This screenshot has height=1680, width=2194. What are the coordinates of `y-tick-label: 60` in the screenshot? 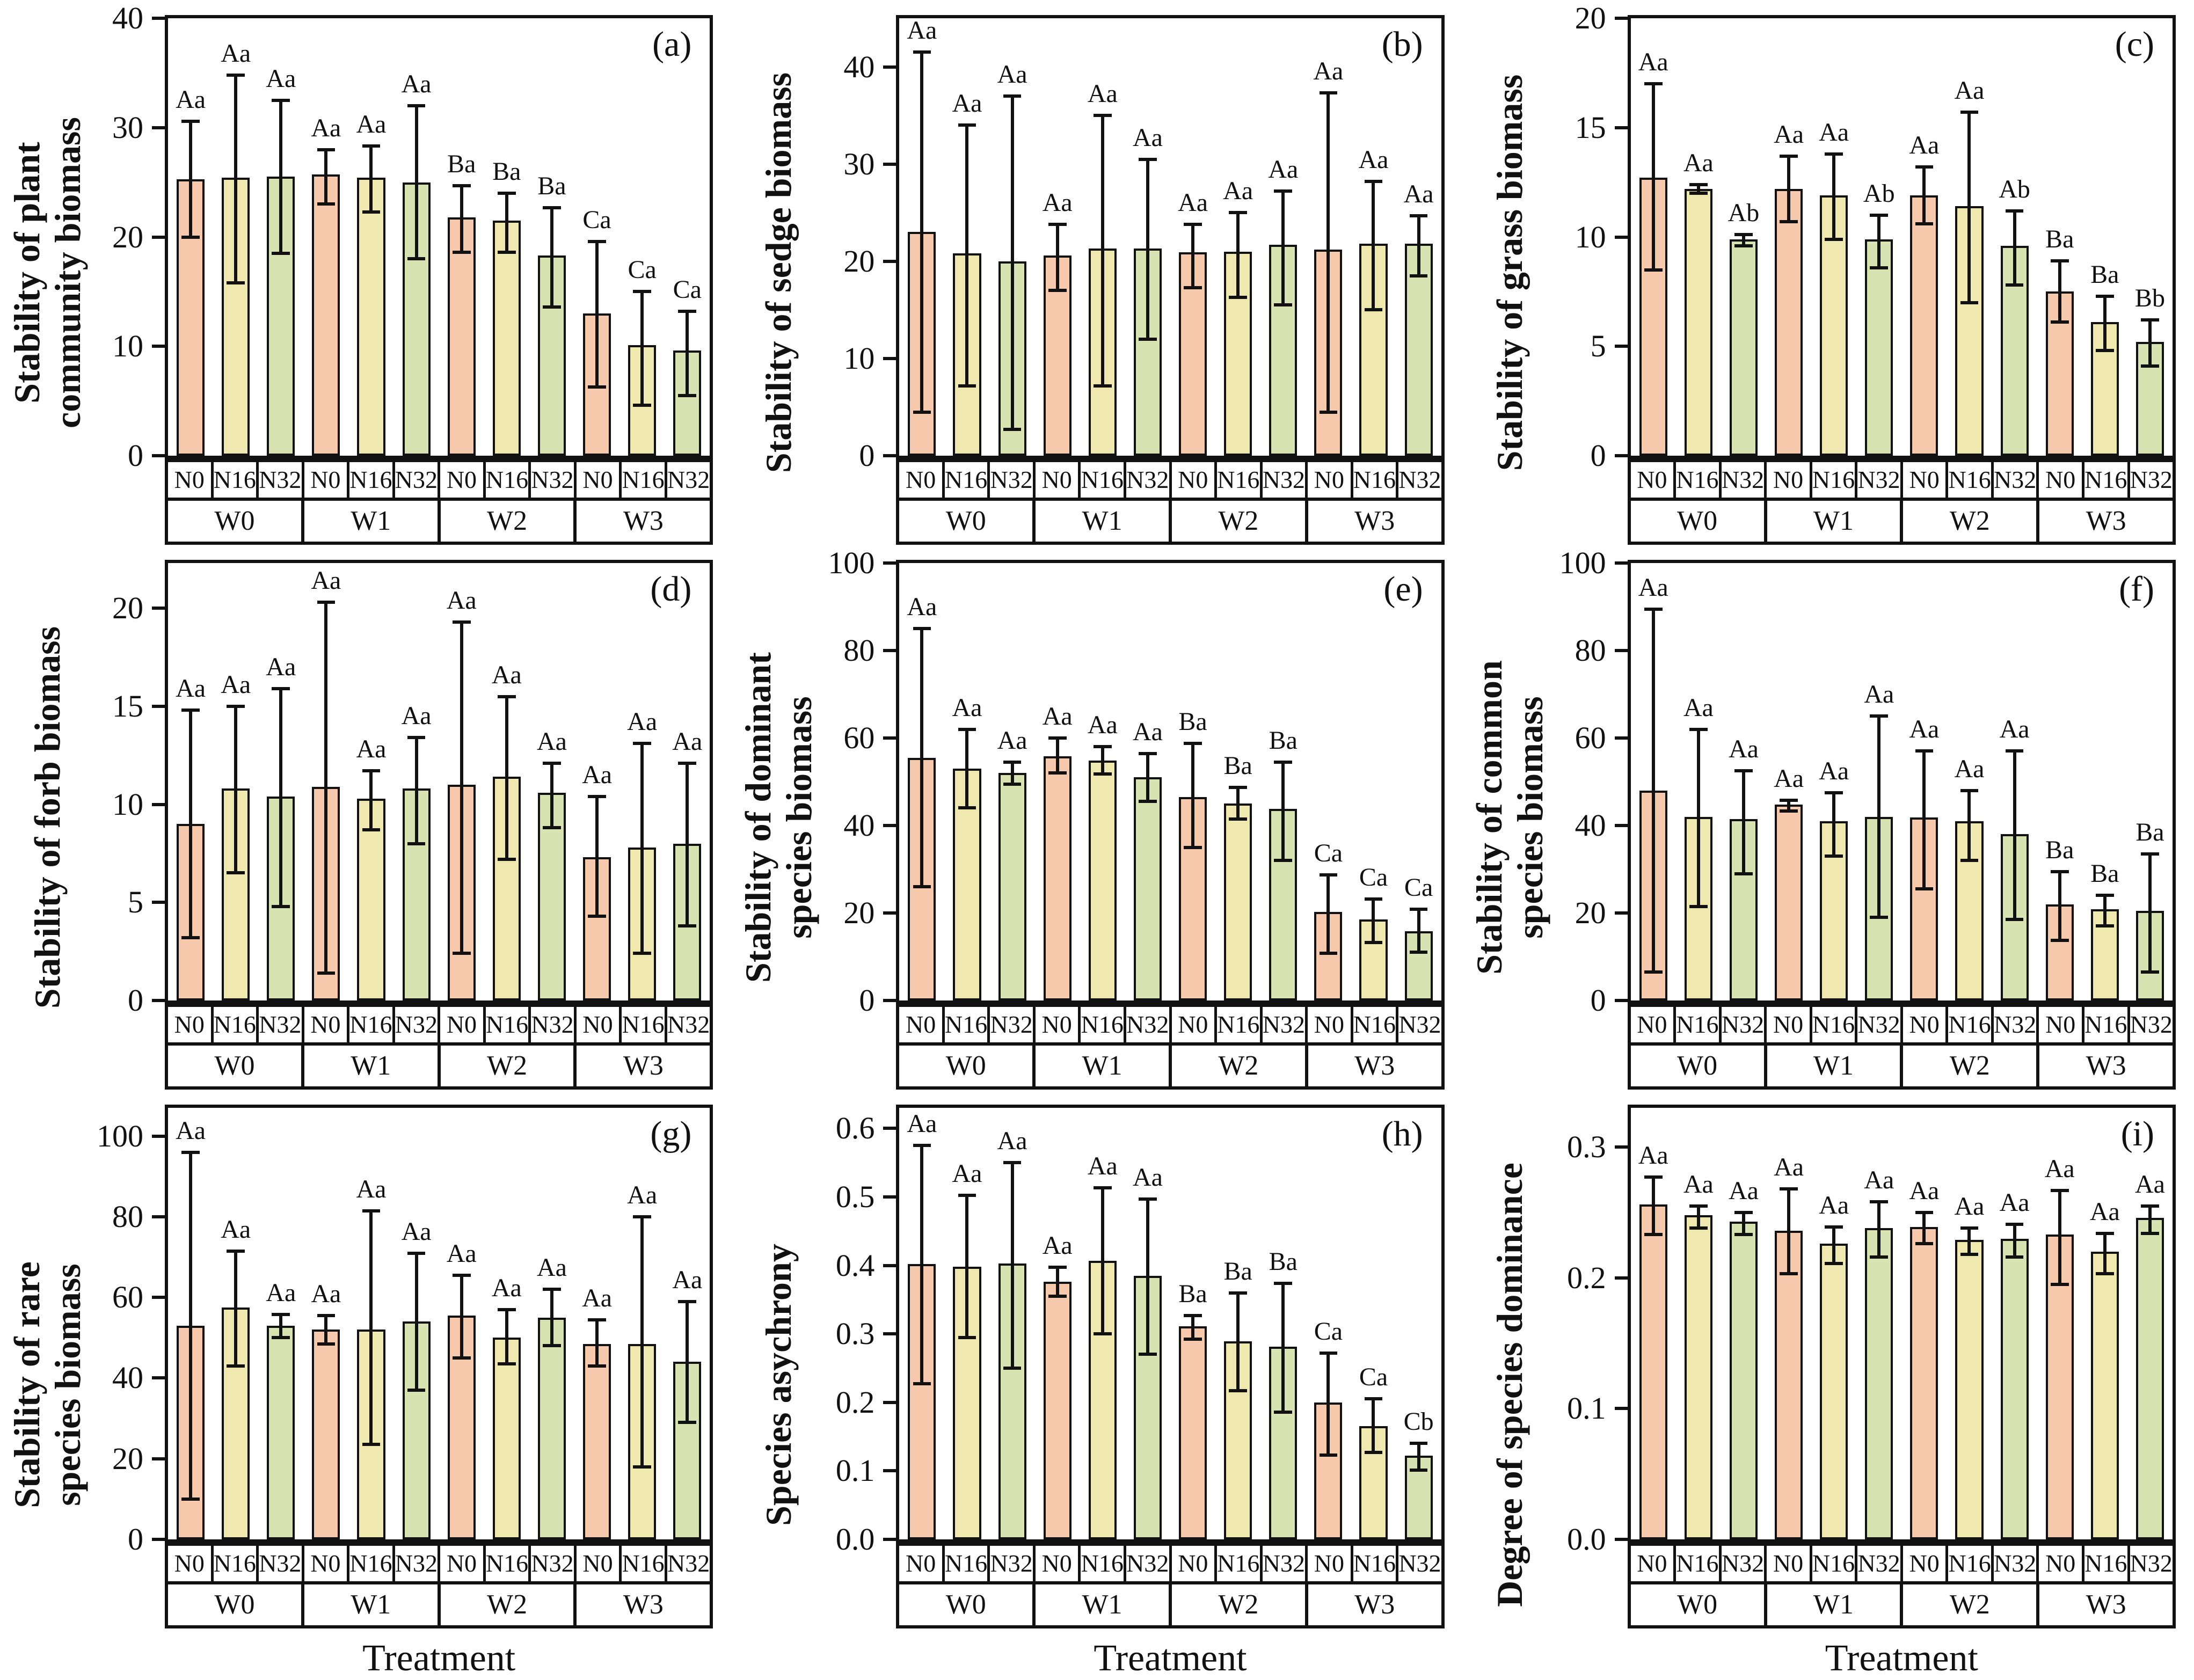 It's located at (859, 737).